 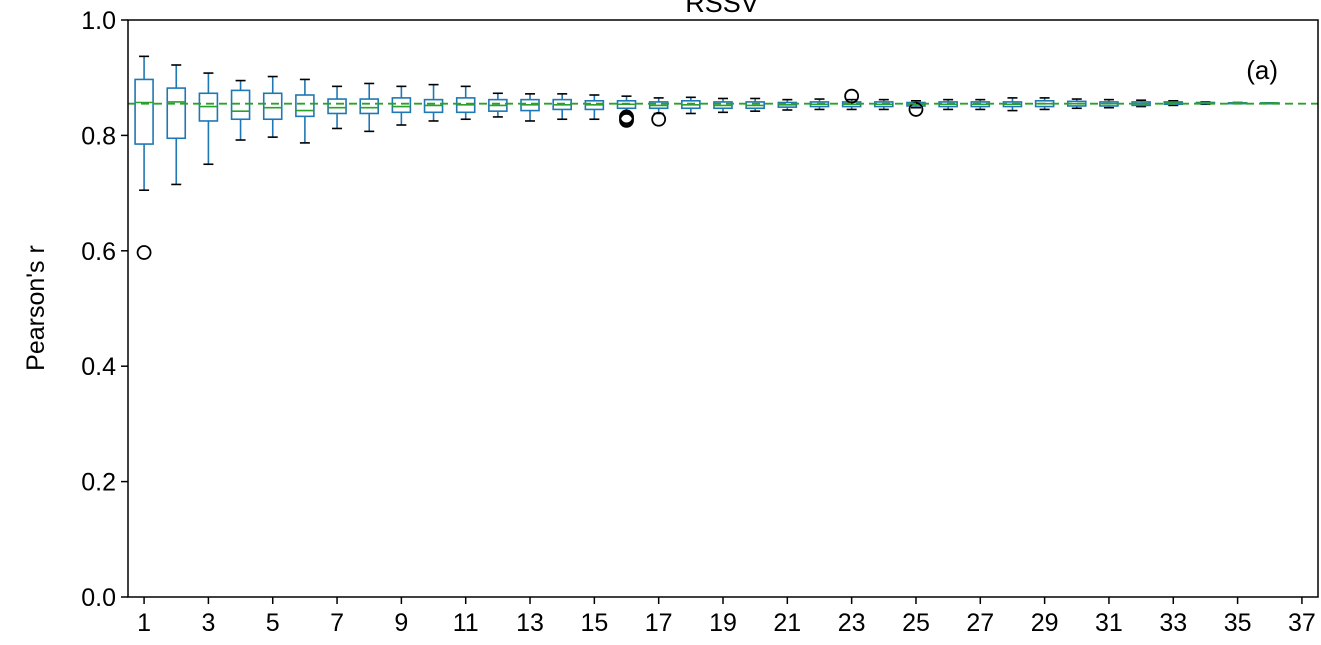 I want to click on y-tick-label: 0.2, so click(x=98, y=483).